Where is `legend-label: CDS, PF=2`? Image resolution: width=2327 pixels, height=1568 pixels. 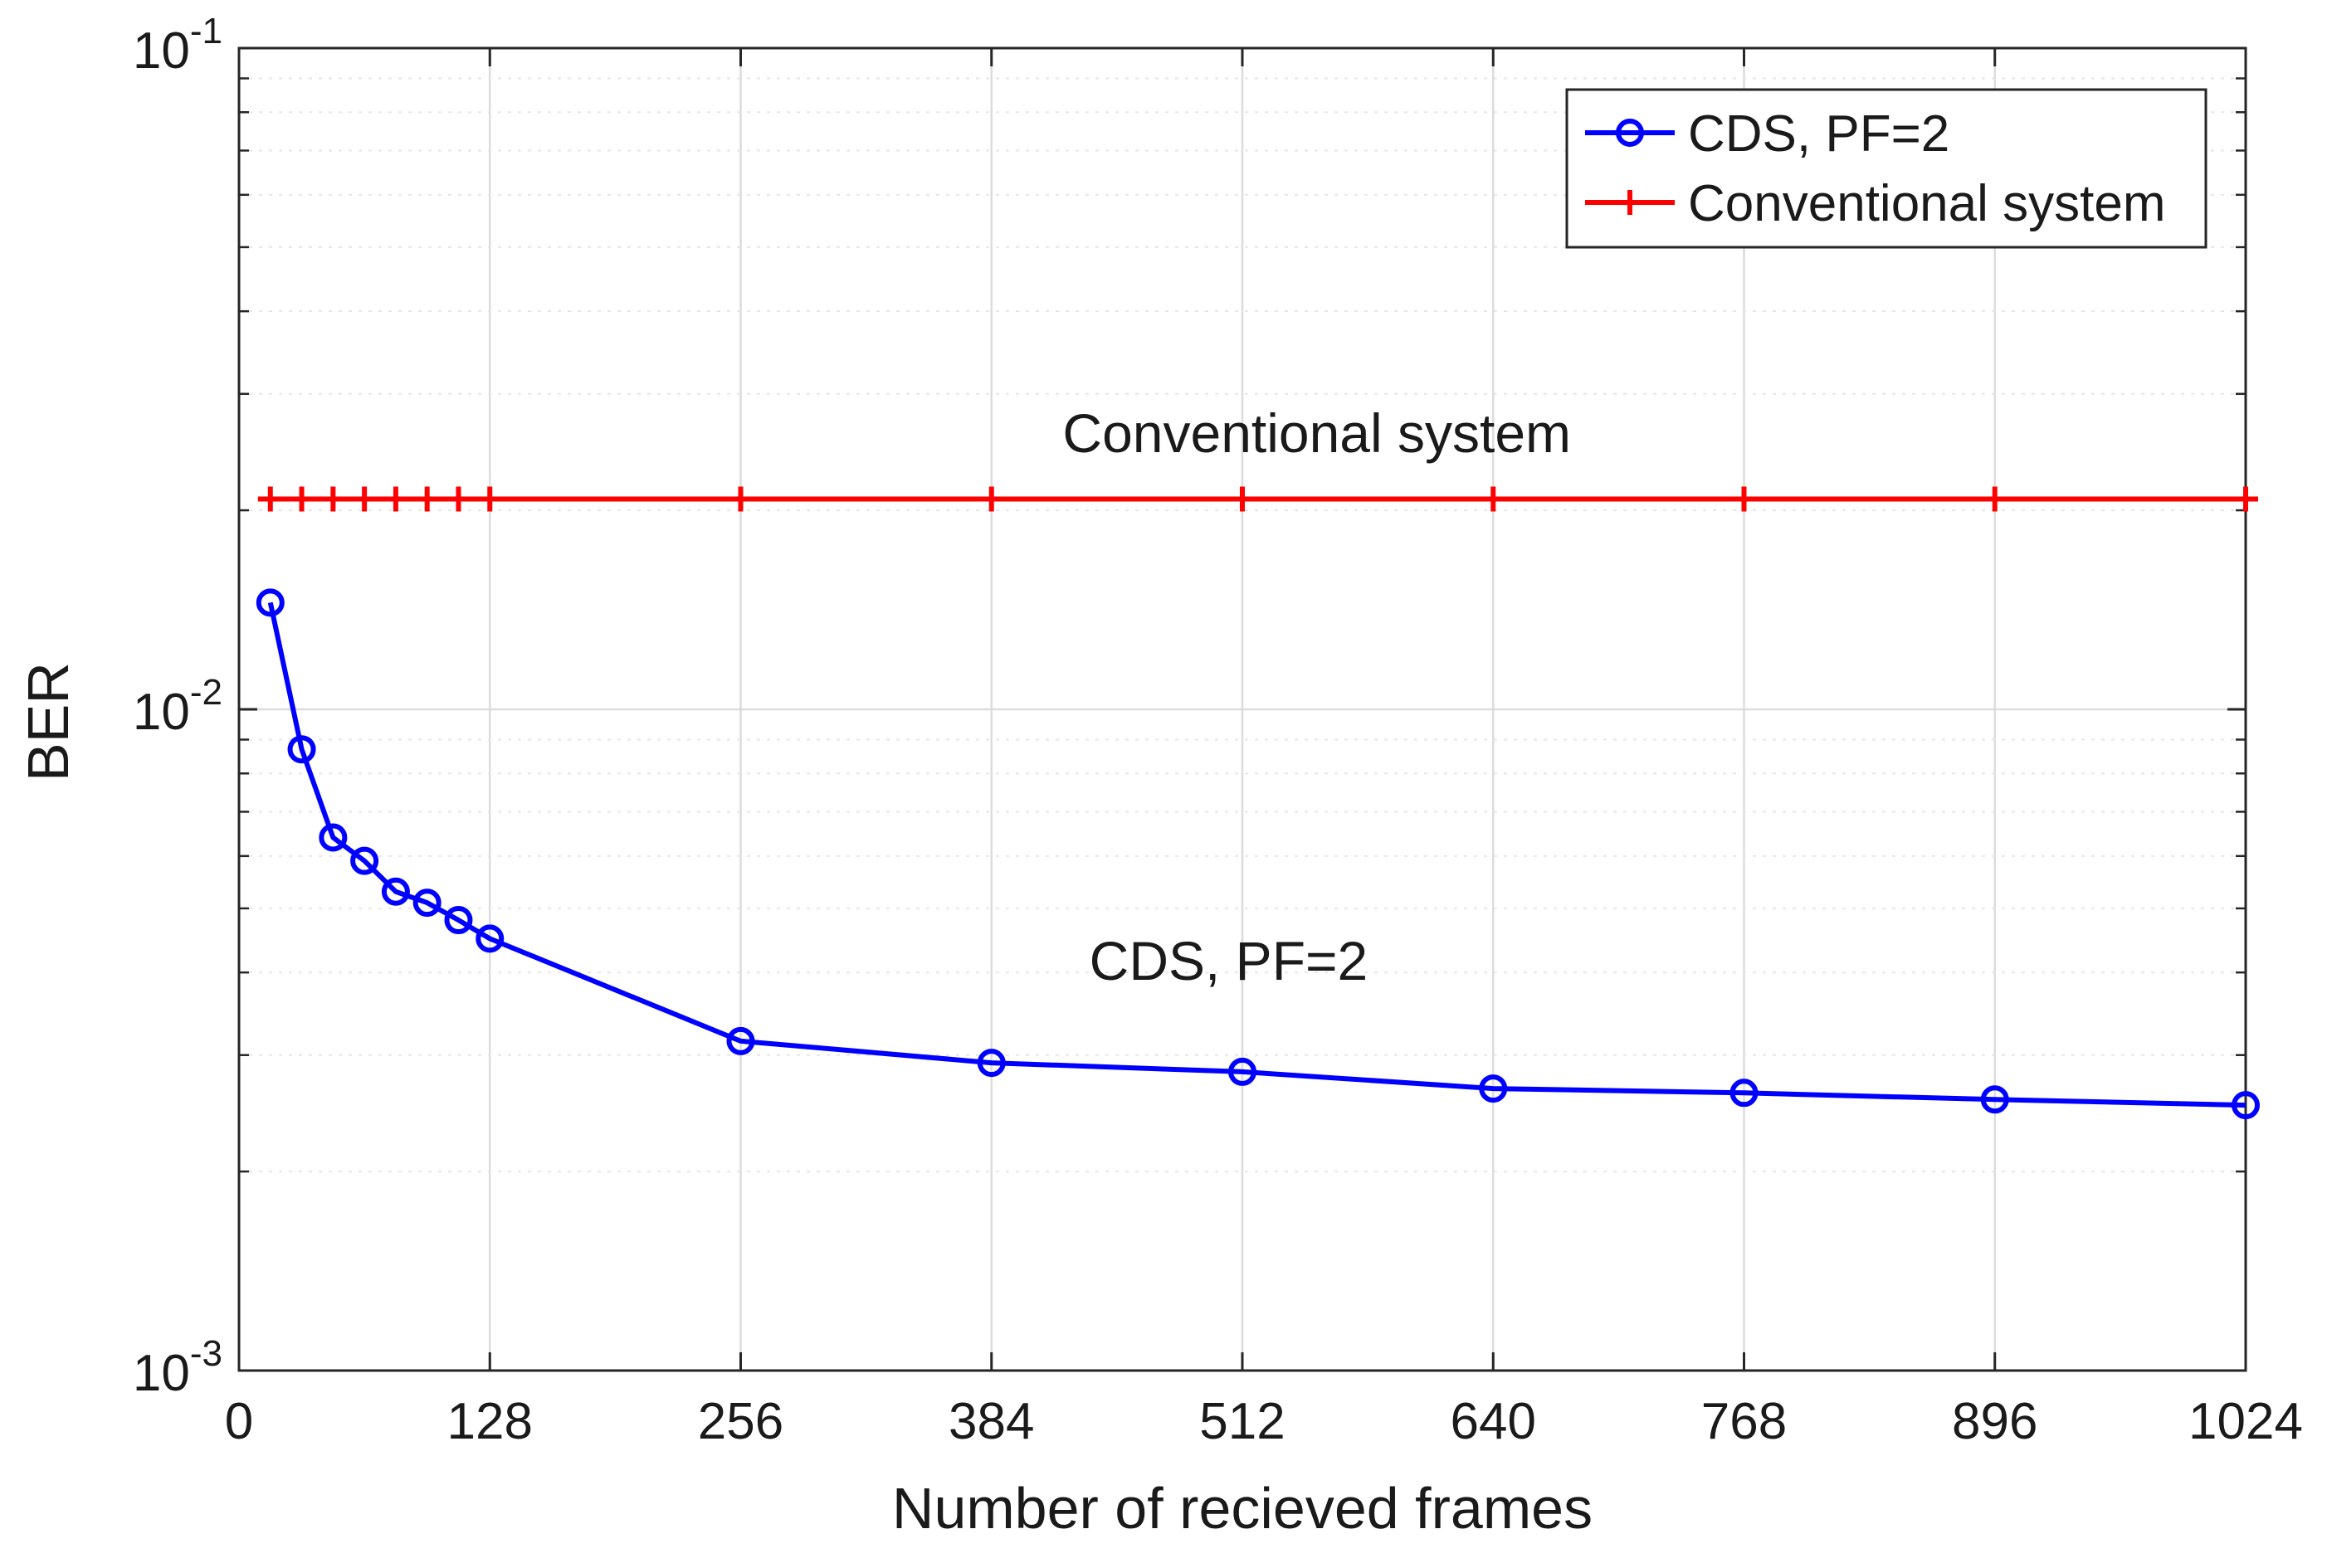
legend-label: CDS, PF=2 is located at coordinates (1818, 134).